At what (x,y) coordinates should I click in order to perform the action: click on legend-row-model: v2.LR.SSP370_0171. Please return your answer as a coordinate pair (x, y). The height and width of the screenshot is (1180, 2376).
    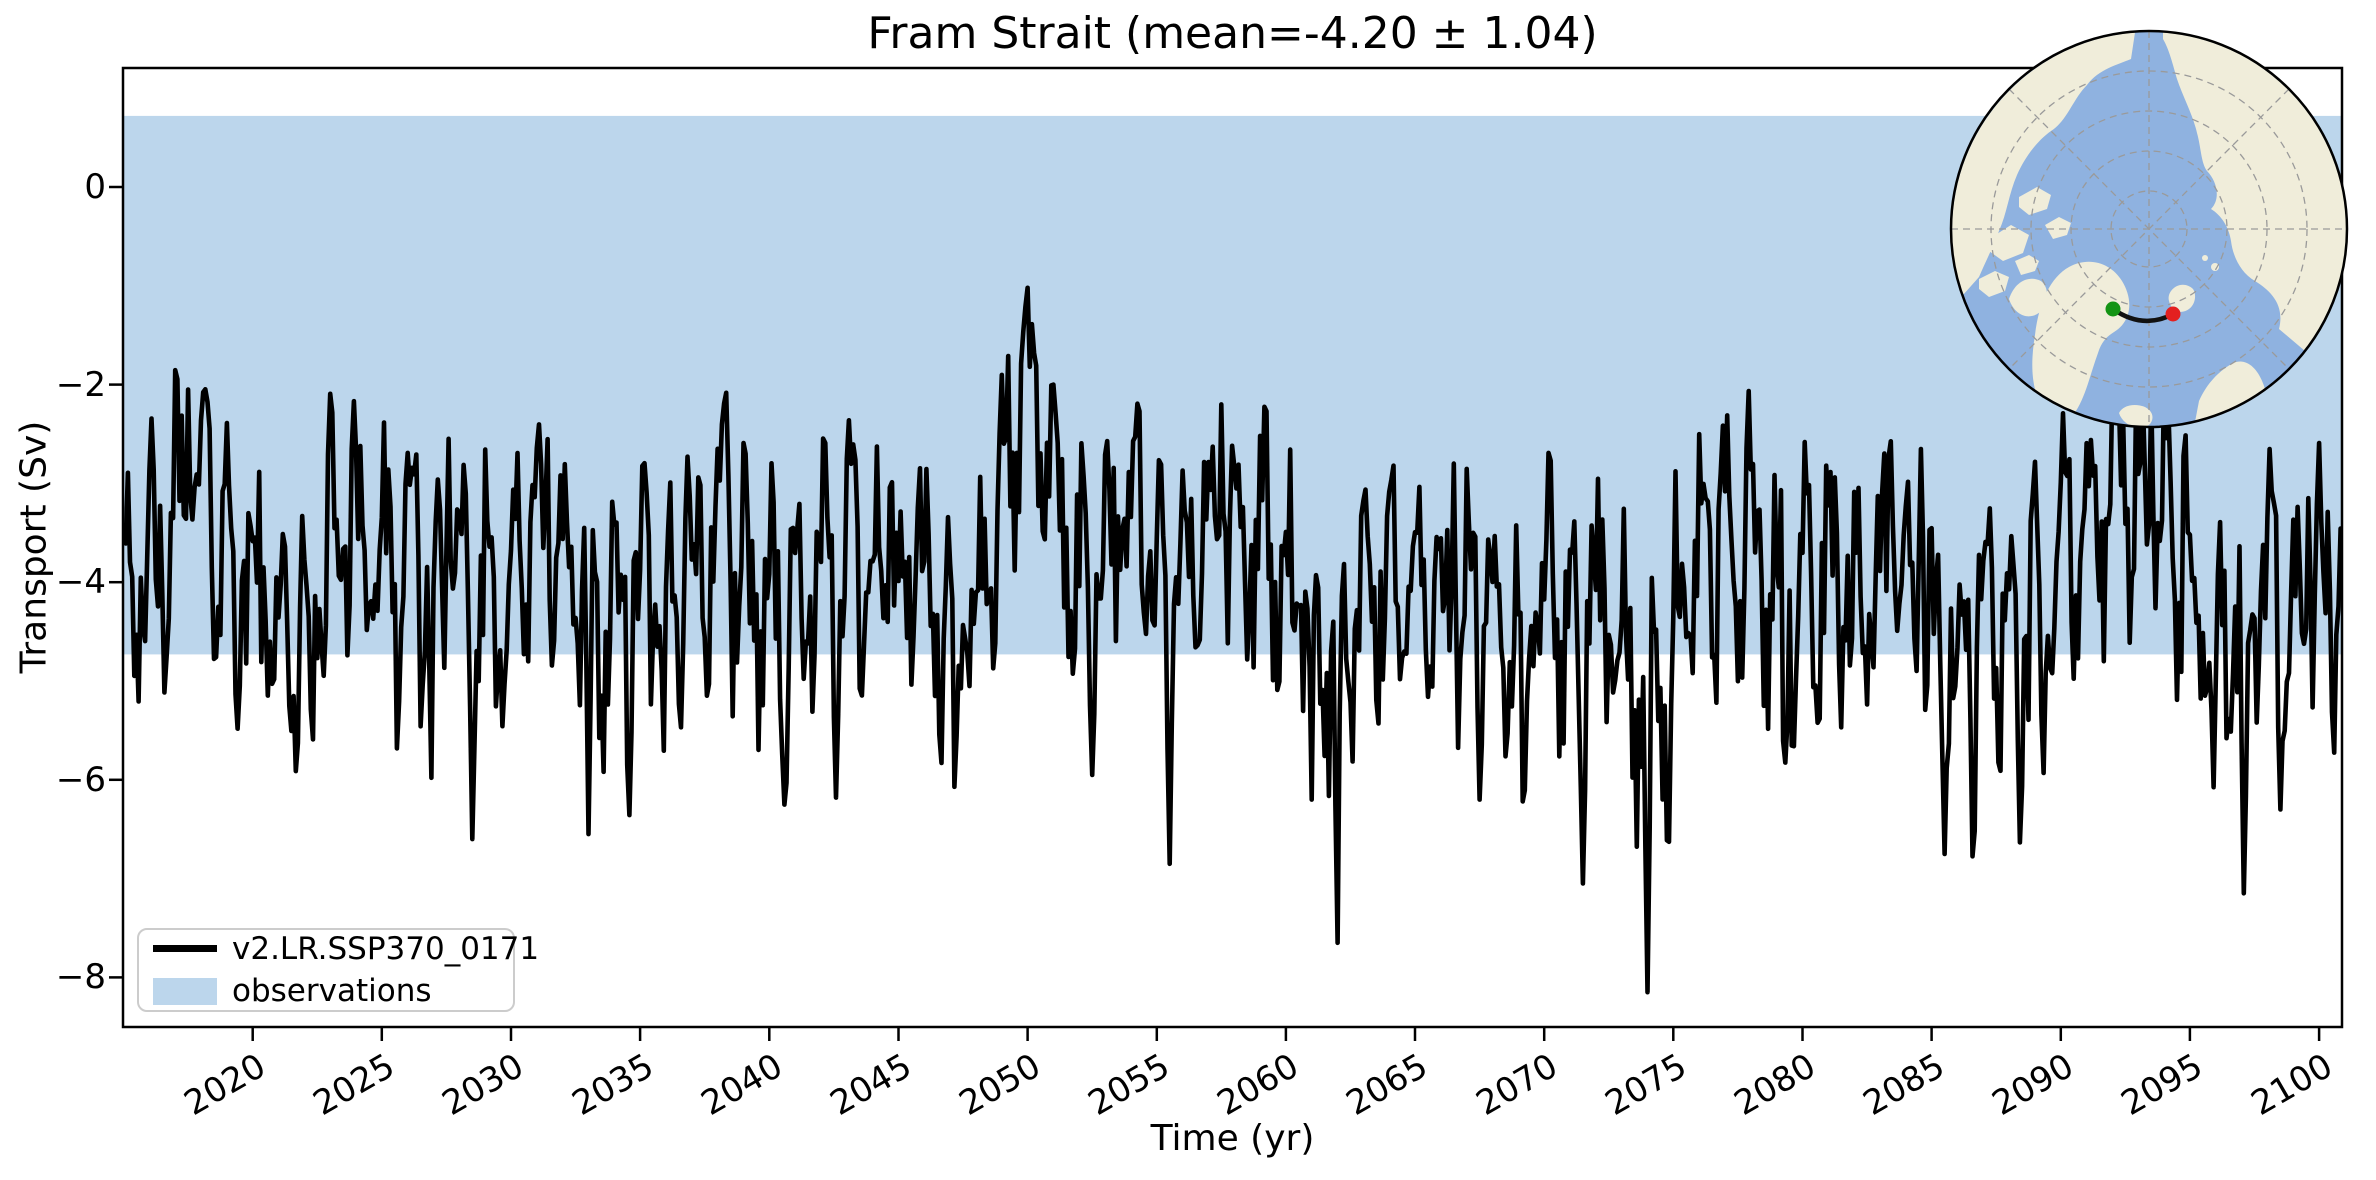
    Looking at the image, I should click on (346, 949).